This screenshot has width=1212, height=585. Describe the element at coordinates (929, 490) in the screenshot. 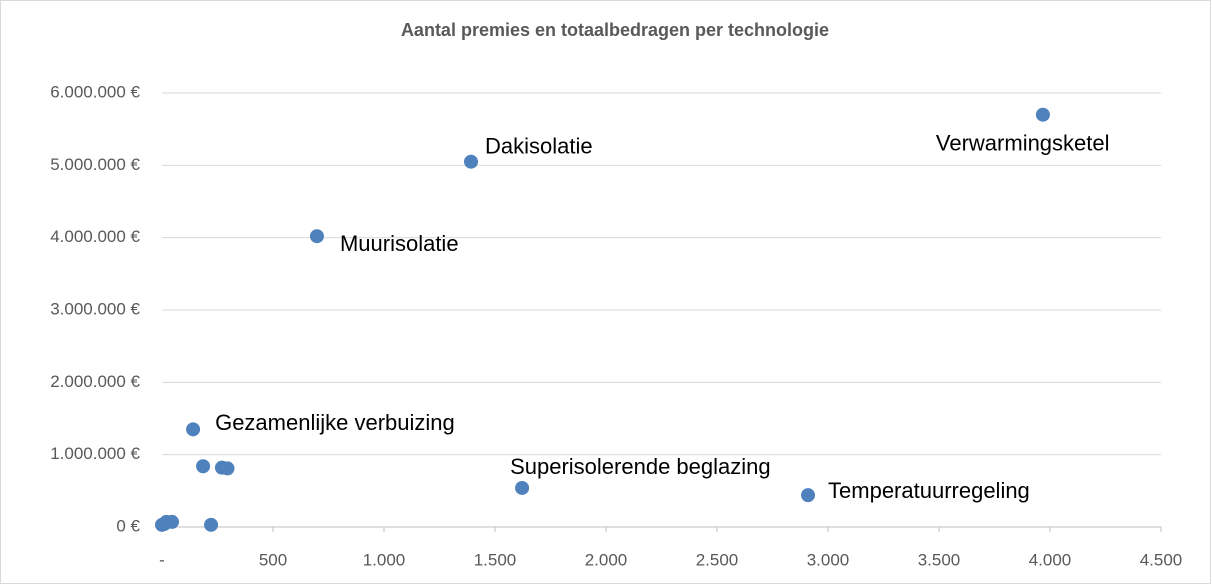

I see `point-label: Temperatuurregeling` at that location.